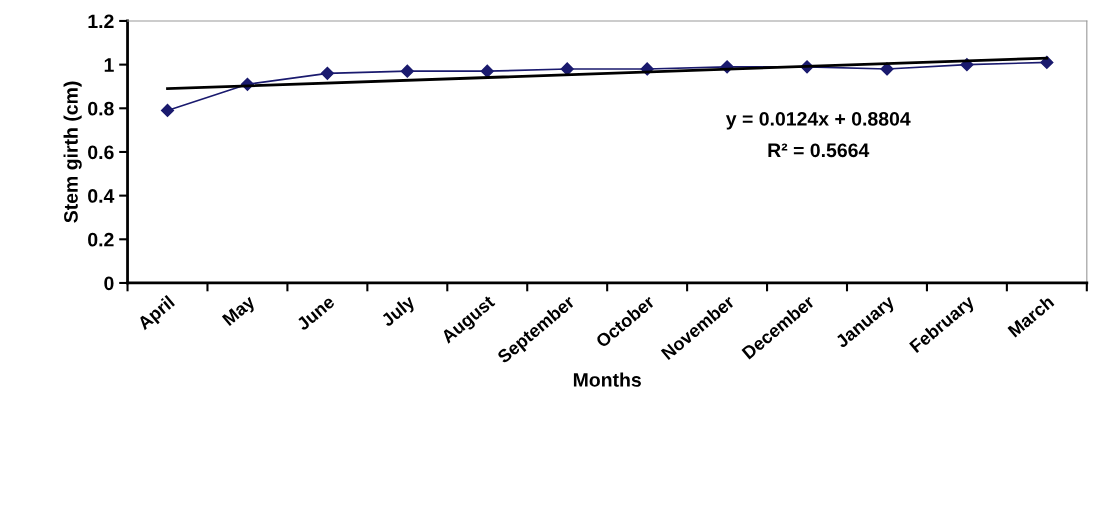 This screenshot has height=524, width=1109. I want to click on y-tick-label: 0, so click(109, 283).